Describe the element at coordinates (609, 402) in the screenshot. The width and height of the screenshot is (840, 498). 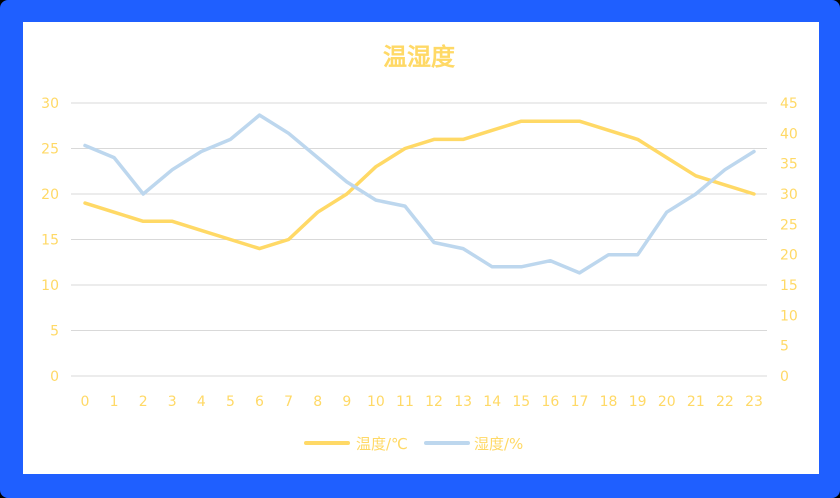
I see `x-tick-label: 18` at that location.